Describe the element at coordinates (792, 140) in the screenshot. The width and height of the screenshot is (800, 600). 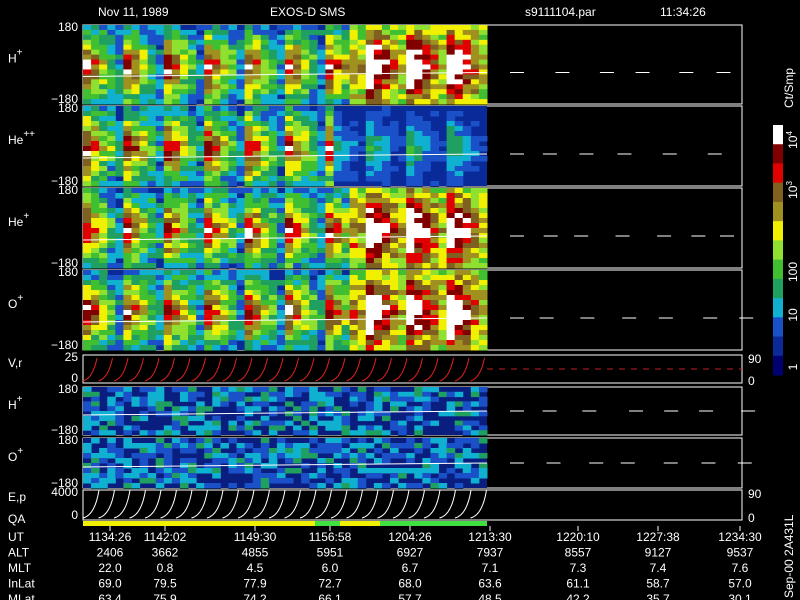
I see `colorbar-label: 104` at that location.